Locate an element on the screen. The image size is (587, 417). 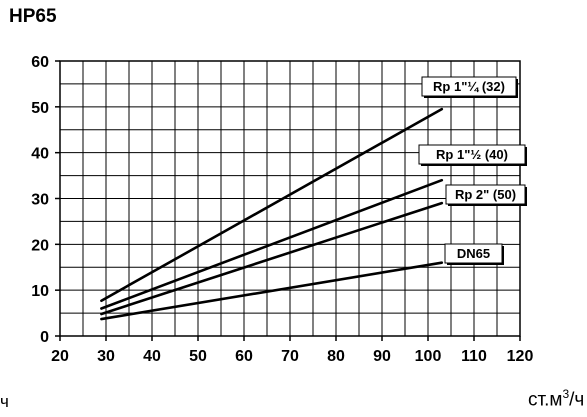
left-unit-fragment: ч is located at coordinates (4, 401).